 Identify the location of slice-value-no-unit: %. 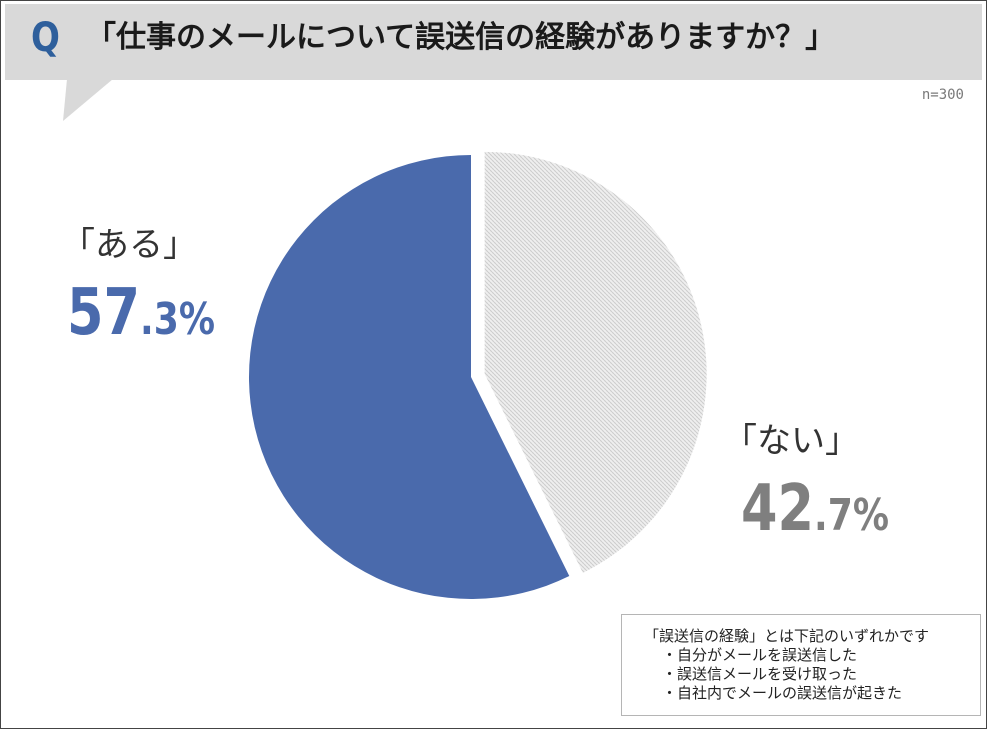
(871, 515).